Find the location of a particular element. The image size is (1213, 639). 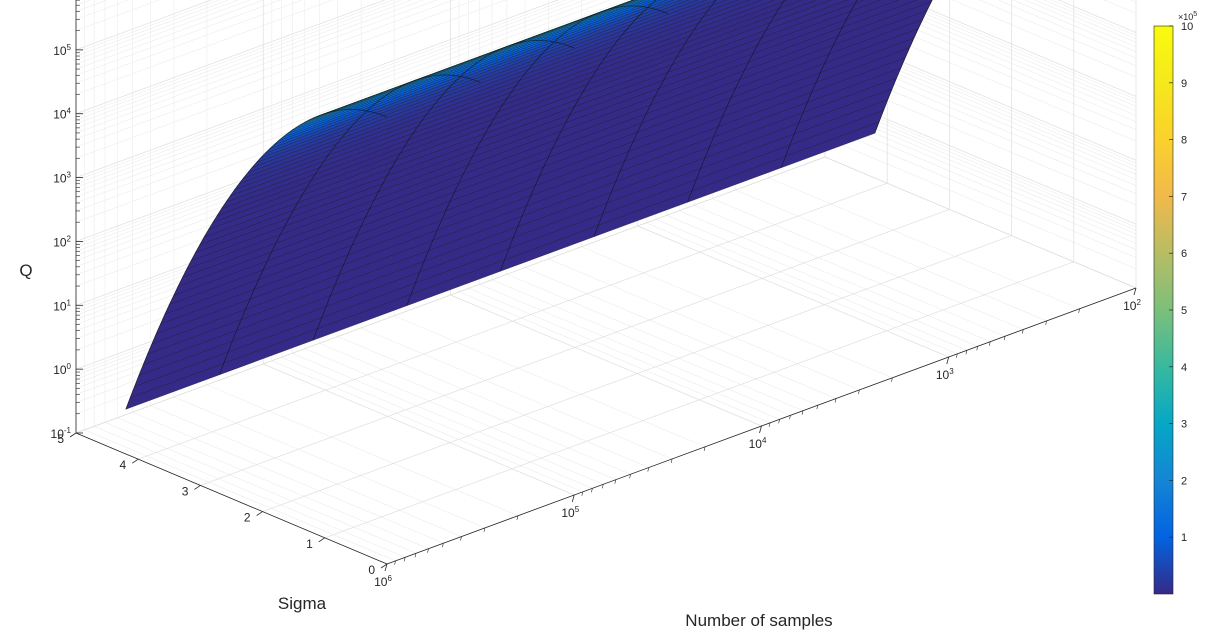

colorbar-tick-label: 4 is located at coordinates (1184, 368).